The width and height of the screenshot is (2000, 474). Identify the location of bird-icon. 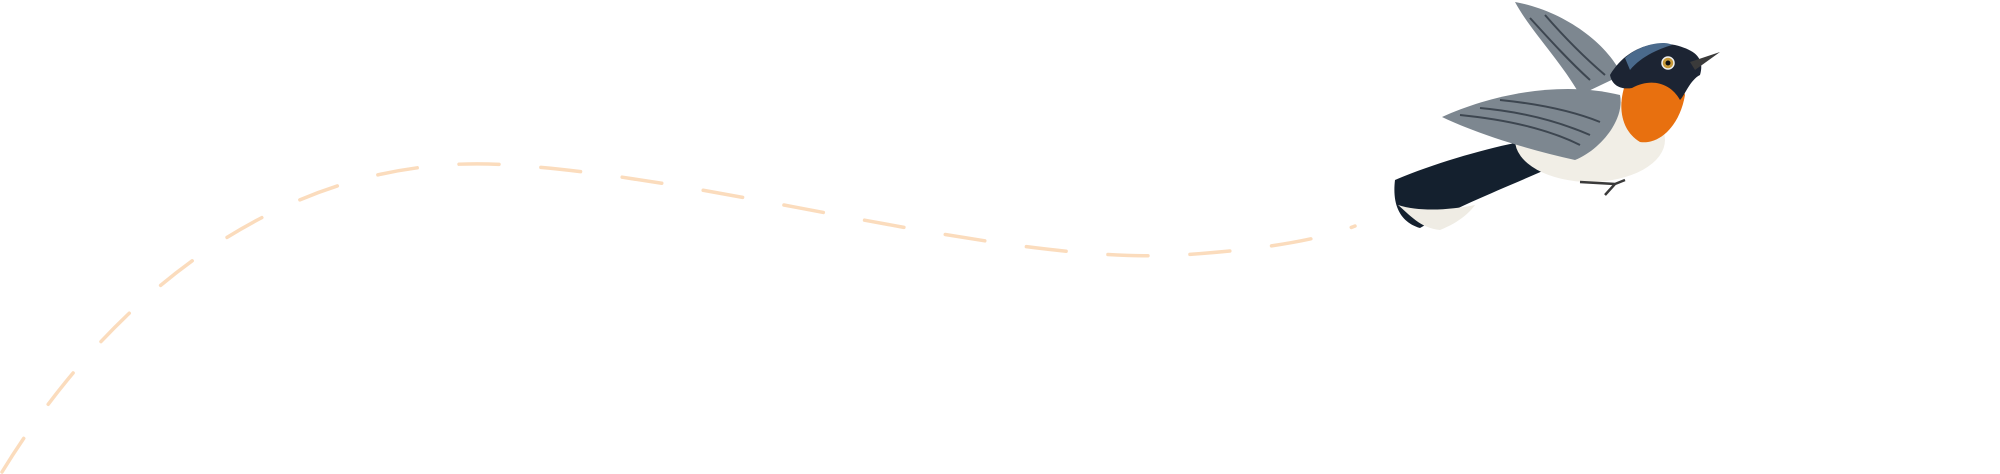
(1557, 116).